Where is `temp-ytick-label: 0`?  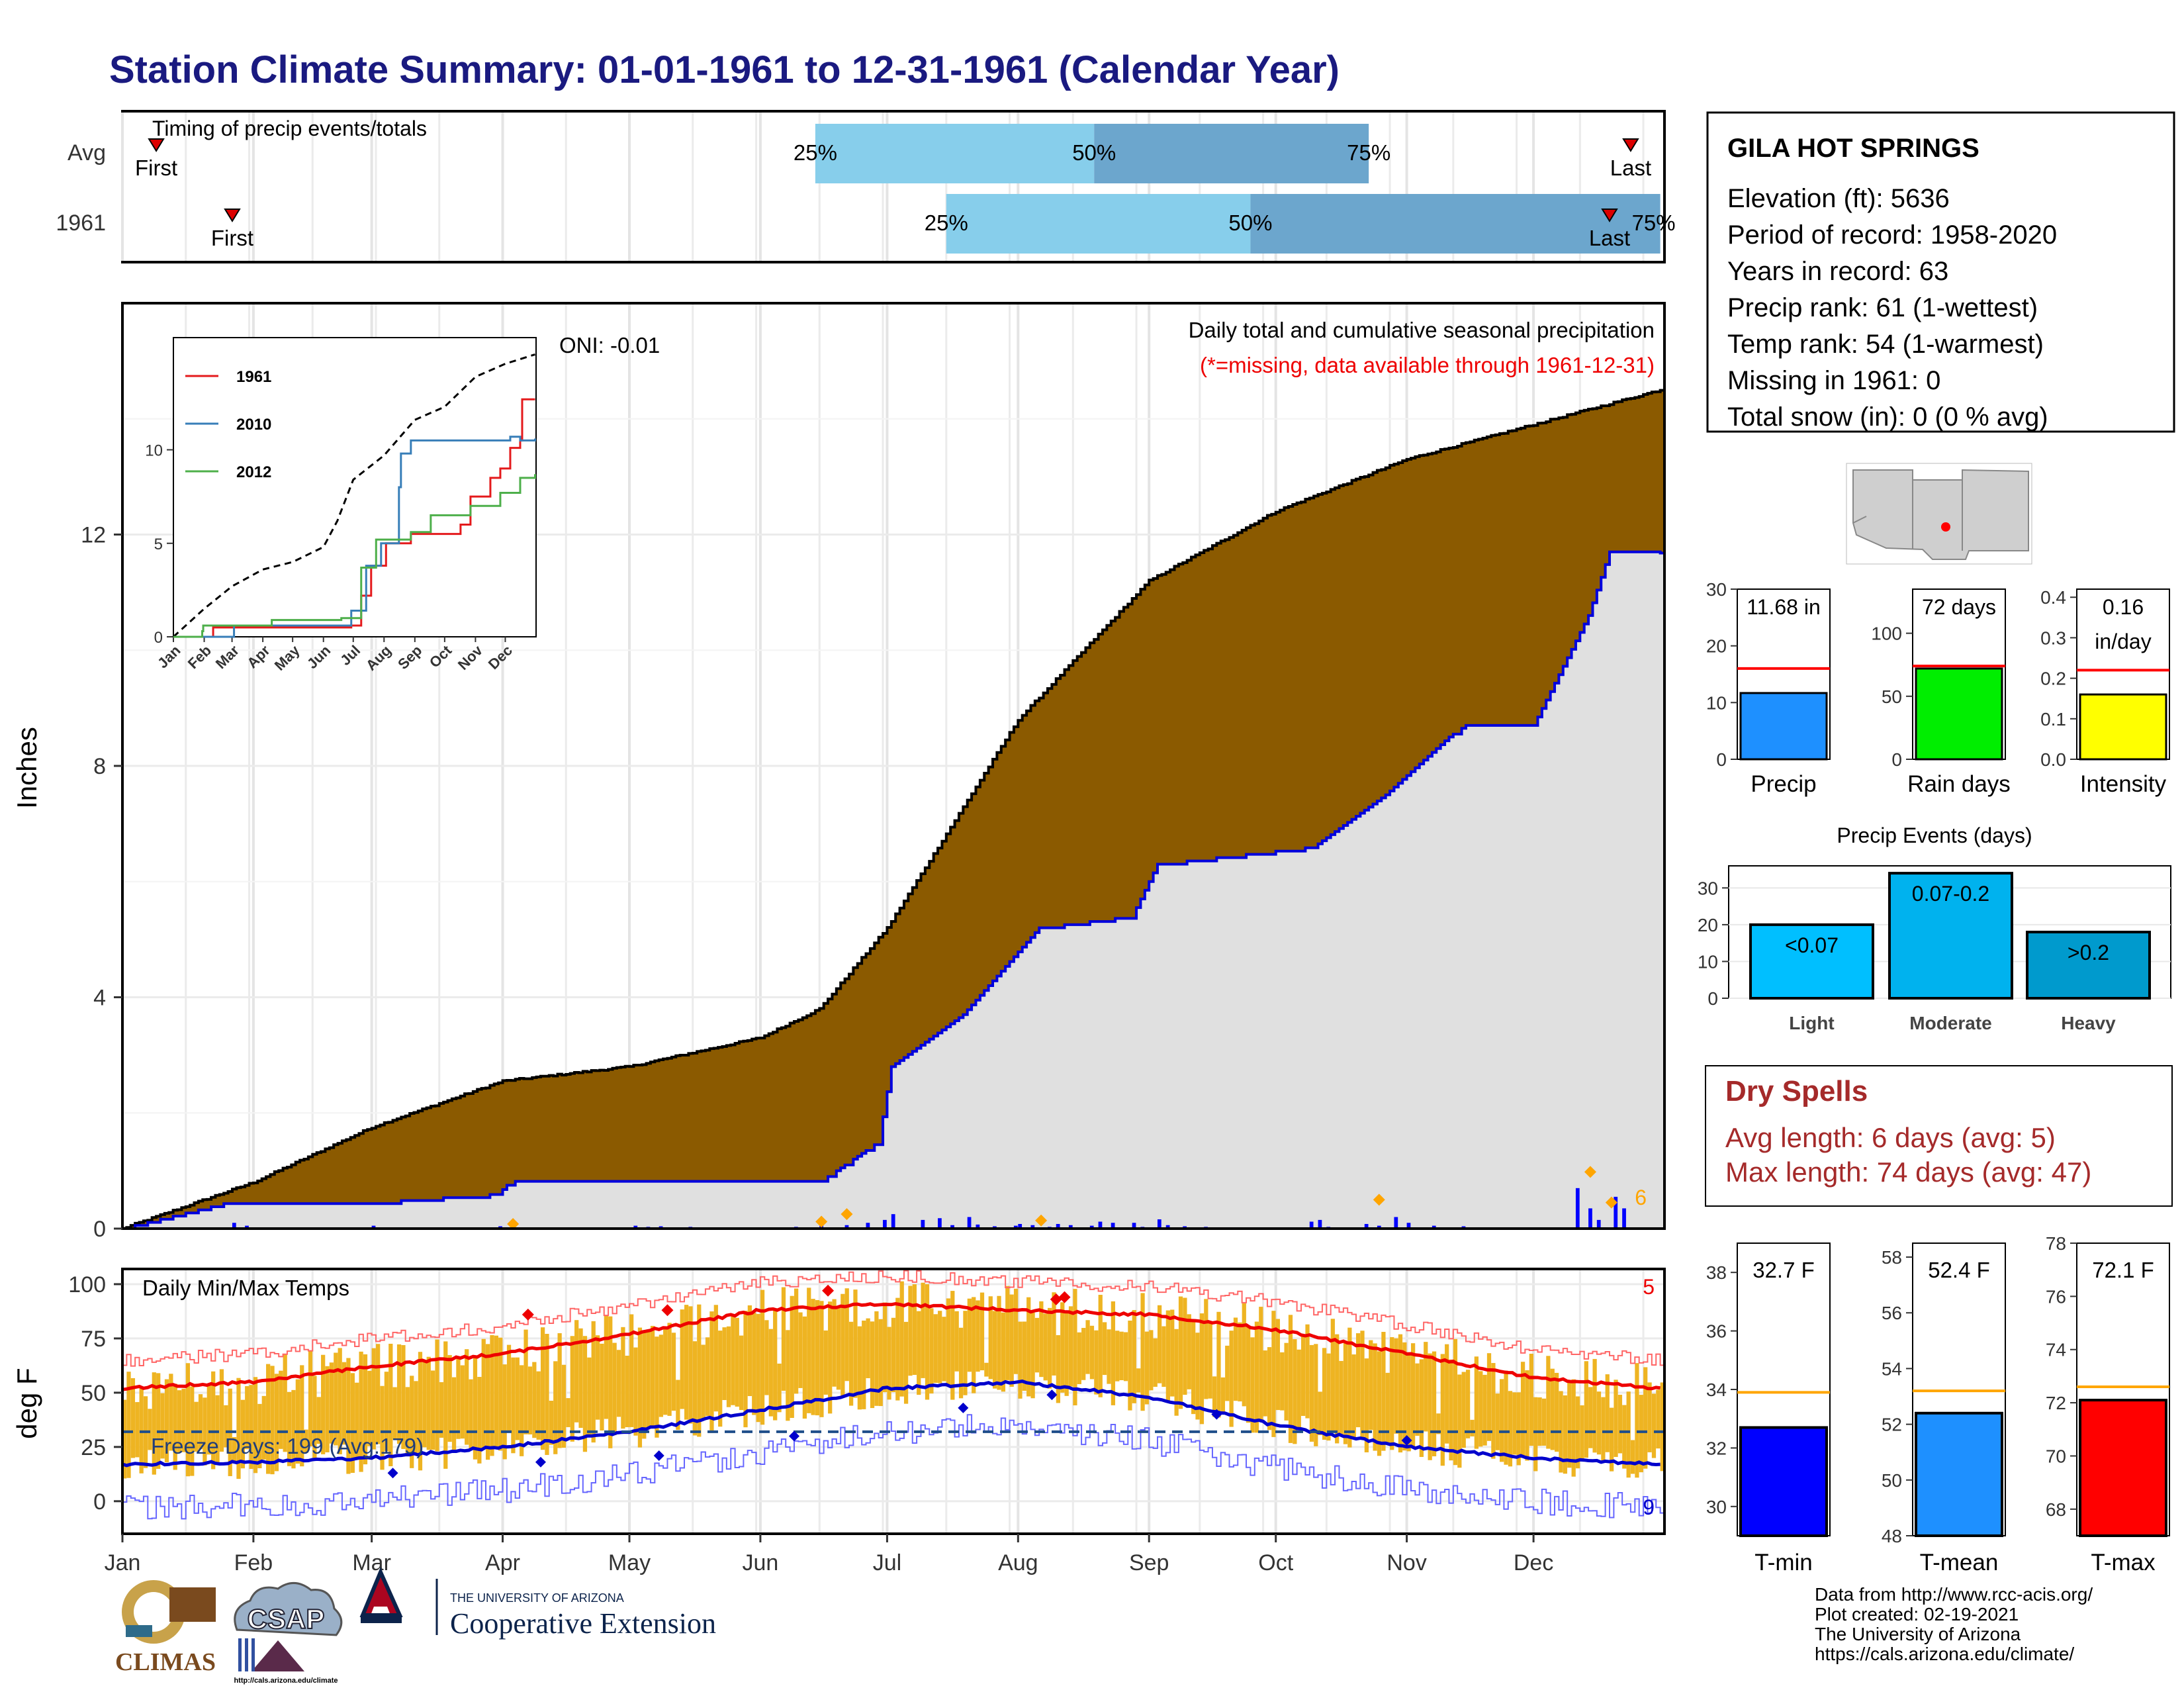 temp-ytick-label: 0 is located at coordinates (100, 1502).